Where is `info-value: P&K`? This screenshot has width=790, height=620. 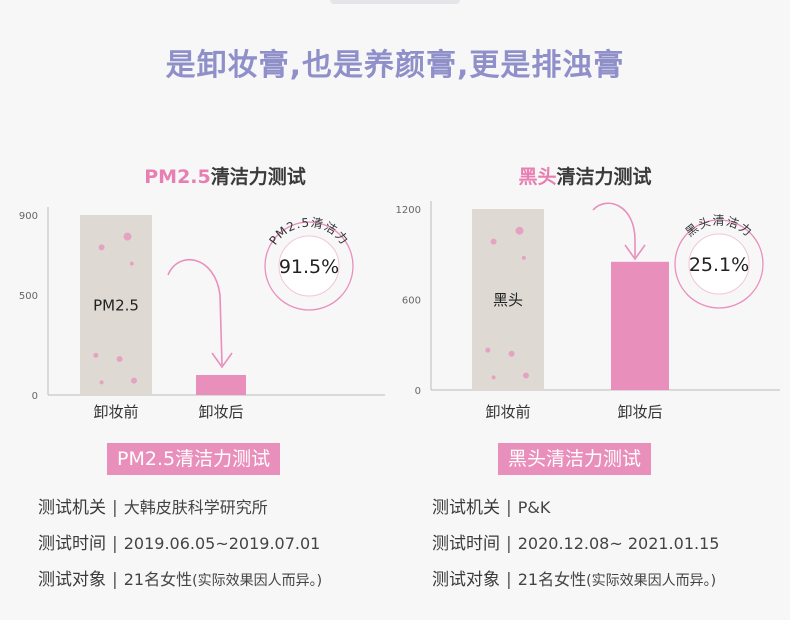
info-value: P&K is located at coordinates (534, 507).